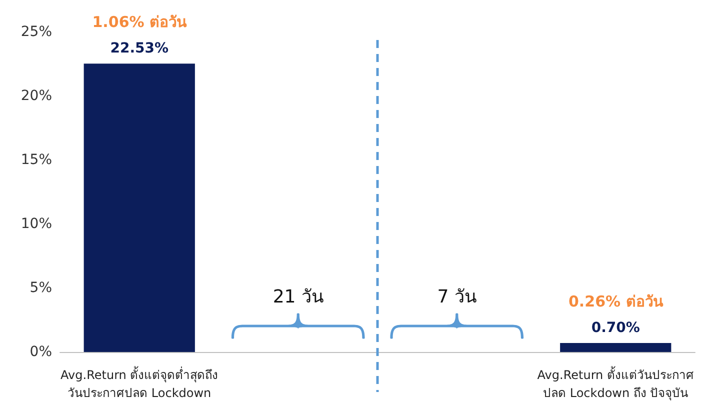 The image size is (705, 411). What do you see at coordinates (36, 160) in the screenshot?
I see `y-tick-label: 15%` at bounding box center [36, 160].